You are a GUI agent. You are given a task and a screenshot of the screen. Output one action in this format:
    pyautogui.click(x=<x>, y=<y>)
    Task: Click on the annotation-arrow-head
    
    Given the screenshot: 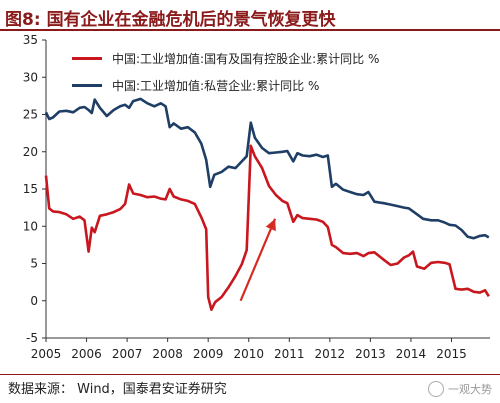 What is the action you would take?
    pyautogui.click(x=270, y=225)
    